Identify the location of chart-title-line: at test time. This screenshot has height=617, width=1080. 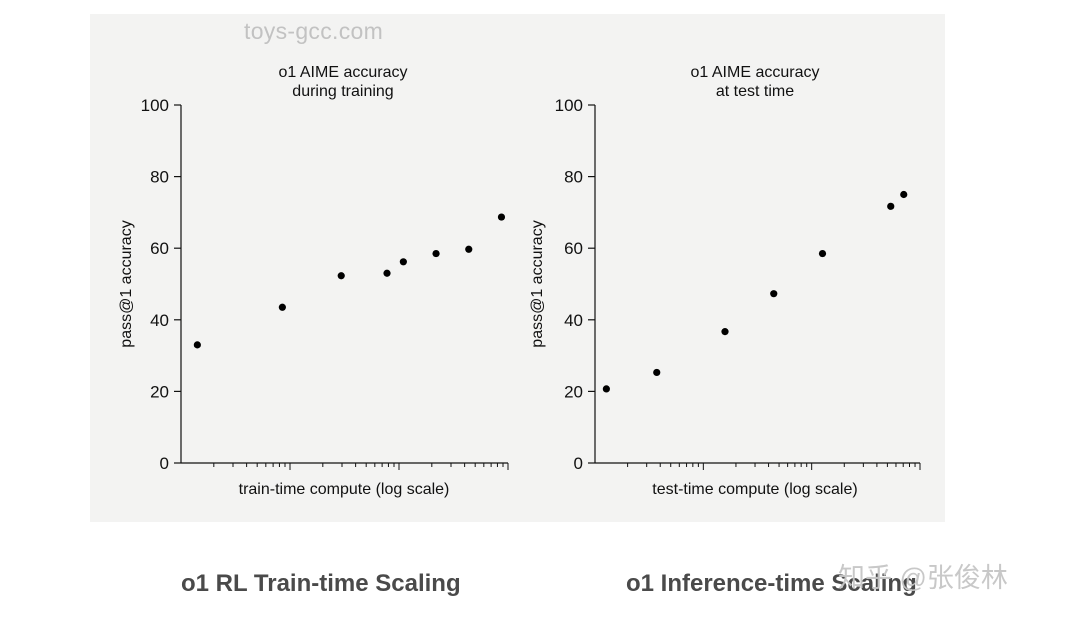
(755, 91).